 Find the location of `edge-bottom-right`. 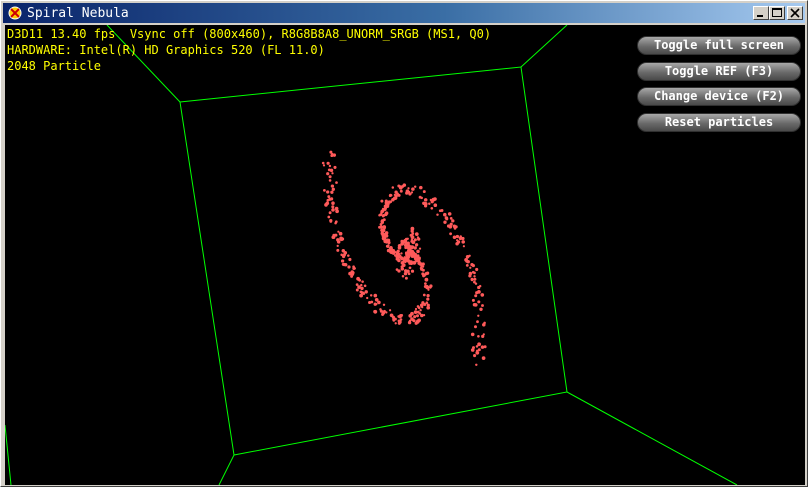

edge-bottom-right is located at coordinates (652, 438).